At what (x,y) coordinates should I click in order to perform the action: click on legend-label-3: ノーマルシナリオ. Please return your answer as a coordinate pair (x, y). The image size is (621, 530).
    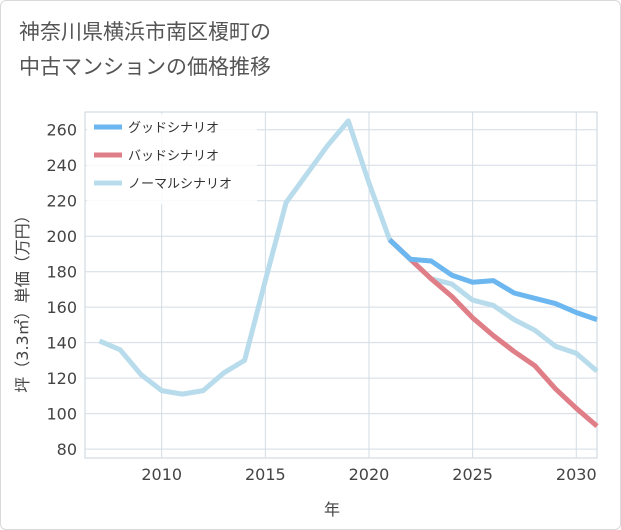
    Looking at the image, I should click on (180, 184).